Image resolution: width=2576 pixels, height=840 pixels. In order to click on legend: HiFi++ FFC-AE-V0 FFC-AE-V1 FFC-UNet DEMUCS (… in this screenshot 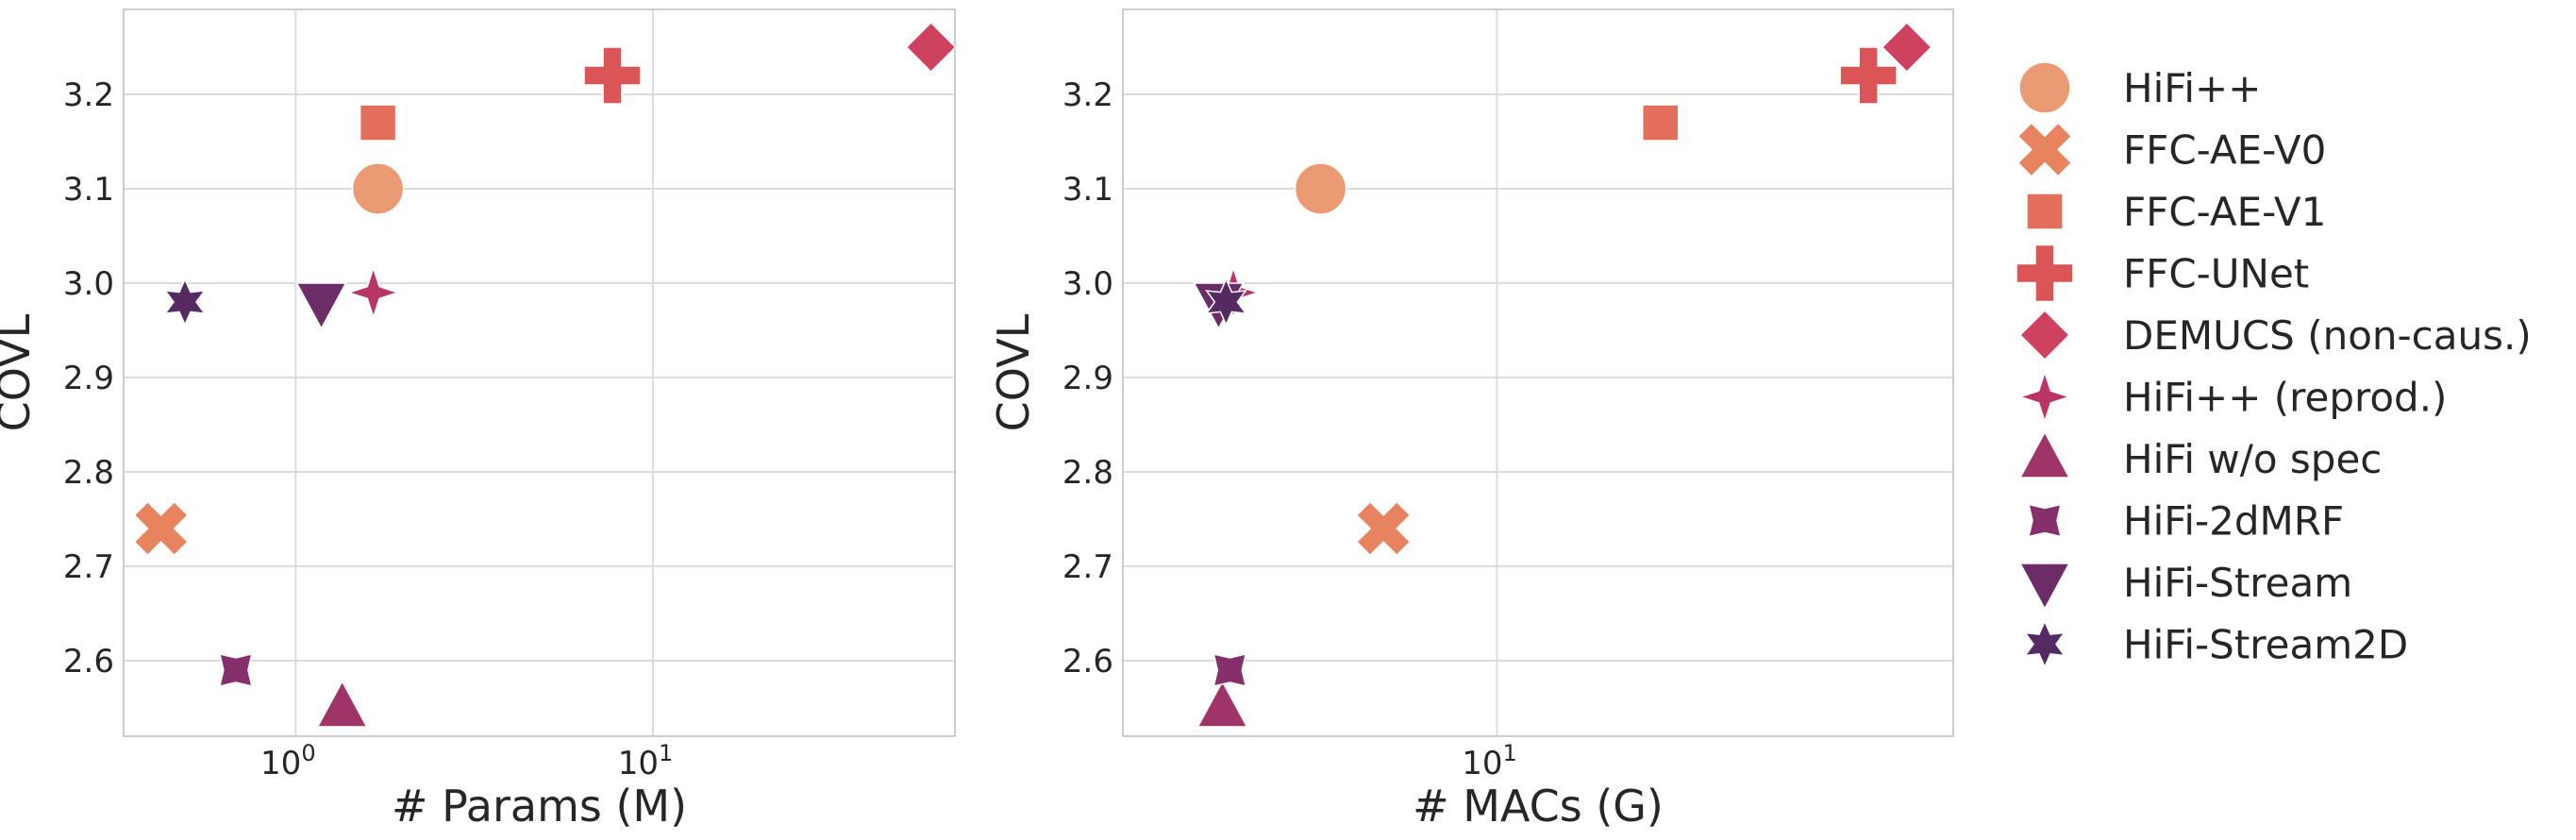, I will do `click(2274, 365)`.